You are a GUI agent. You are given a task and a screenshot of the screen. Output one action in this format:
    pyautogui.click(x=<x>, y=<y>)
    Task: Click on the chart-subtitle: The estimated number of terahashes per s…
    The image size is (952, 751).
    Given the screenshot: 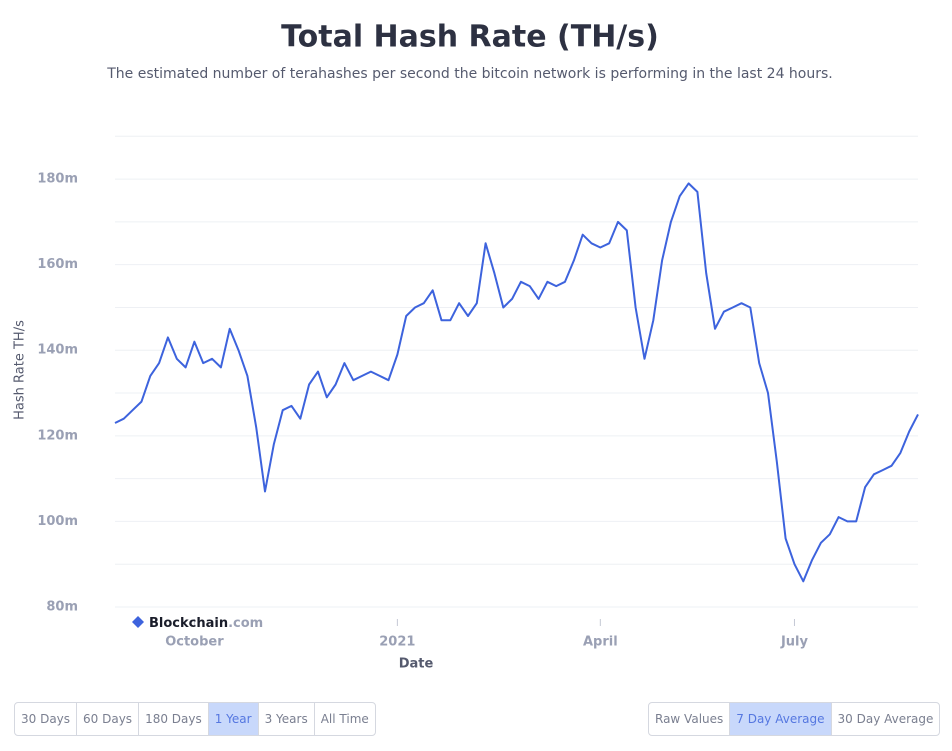 What is the action you would take?
    pyautogui.click(x=469, y=74)
    